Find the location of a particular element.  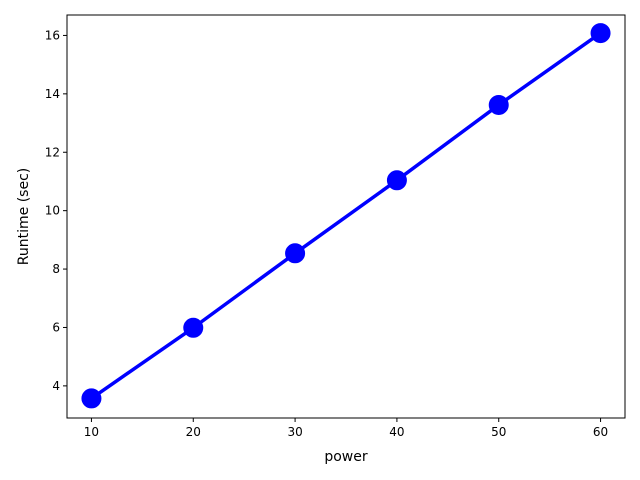

x-axis: 10 20 30 40 50 60 is located at coordinates (346, 428).